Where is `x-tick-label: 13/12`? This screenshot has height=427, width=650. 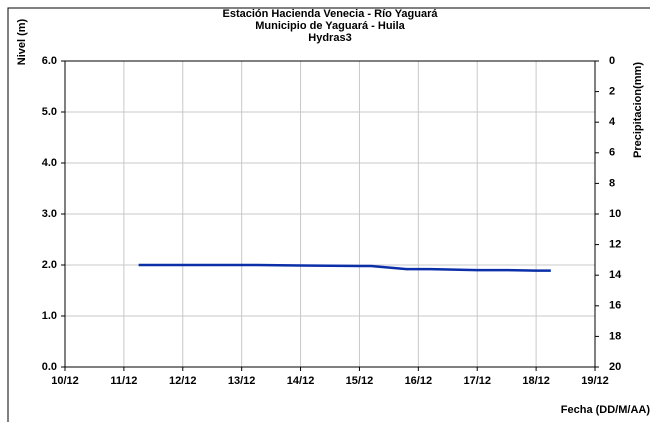
x-tick-label: 13/12 is located at coordinates (242, 381).